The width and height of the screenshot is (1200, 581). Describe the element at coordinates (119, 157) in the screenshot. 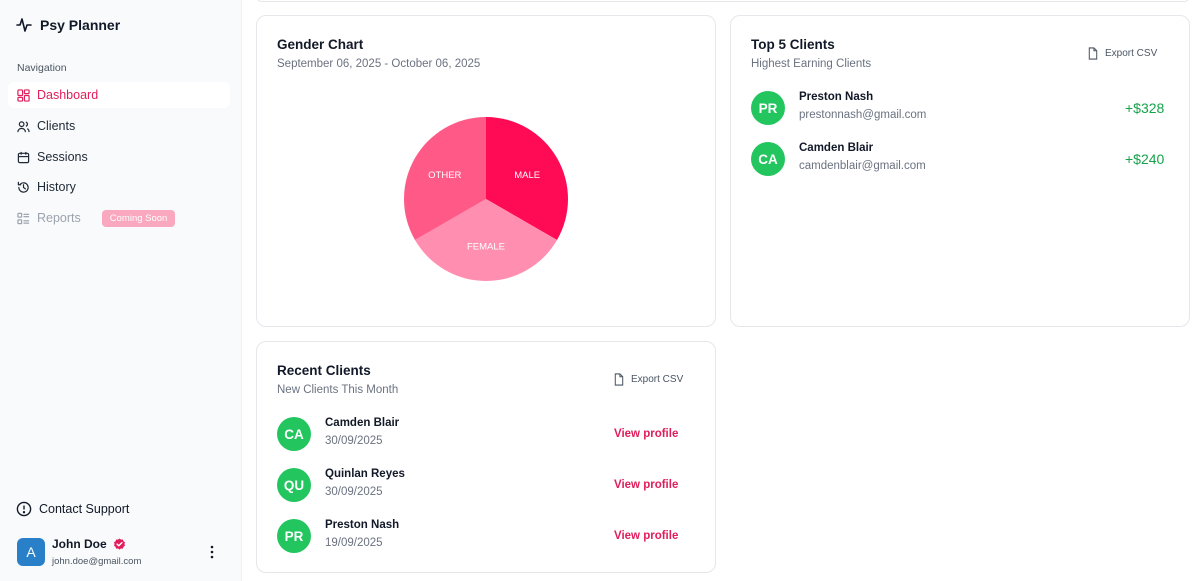

I see `sidebar-item-sessions: Sessions` at that location.